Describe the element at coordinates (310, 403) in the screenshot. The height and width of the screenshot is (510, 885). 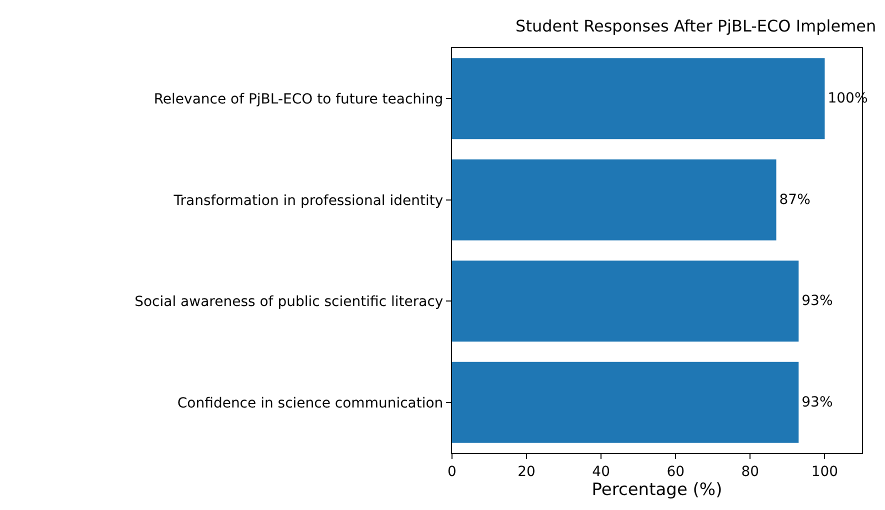
I see `y-tick-label: Confidence in science communication` at that location.